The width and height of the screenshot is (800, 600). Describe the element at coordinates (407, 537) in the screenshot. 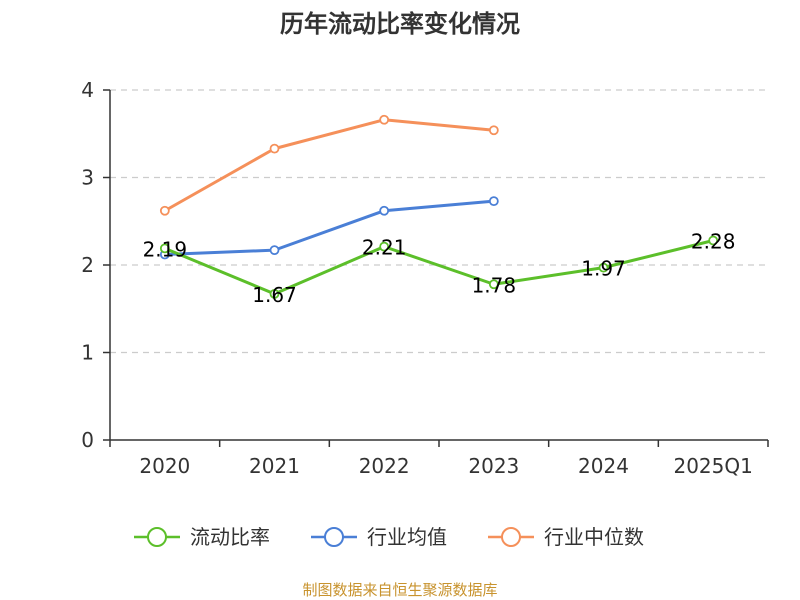

I see `legend-label-1: 行业均值` at that location.